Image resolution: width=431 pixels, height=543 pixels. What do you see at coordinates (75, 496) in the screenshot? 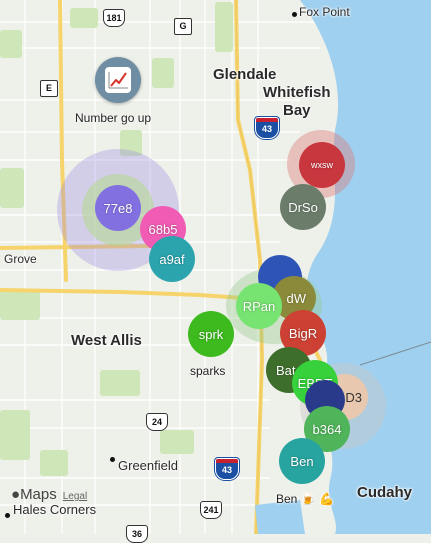
I see `legal-link: Legal` at bounding box center [75, 496].